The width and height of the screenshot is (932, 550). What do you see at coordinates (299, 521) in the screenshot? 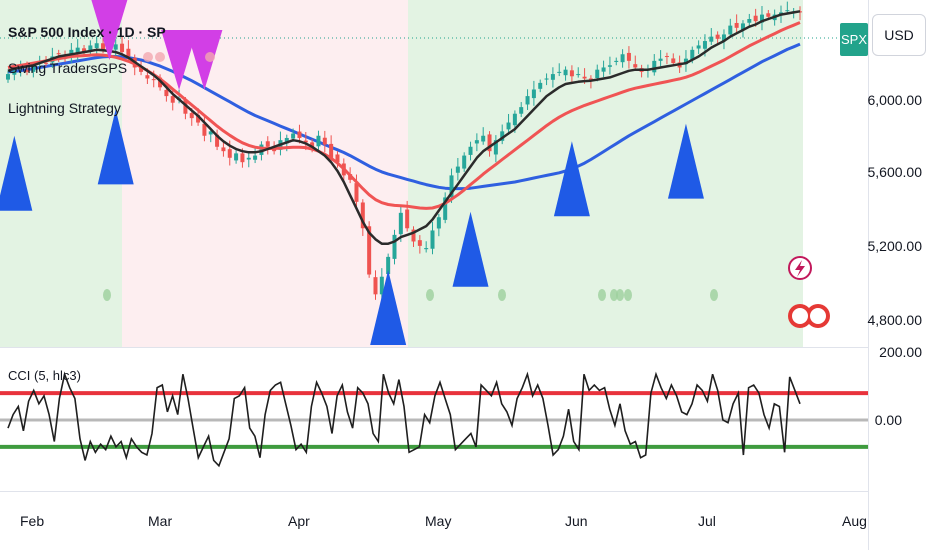
I see `x-tick-label: Apr` at bounding box center [299, 521].